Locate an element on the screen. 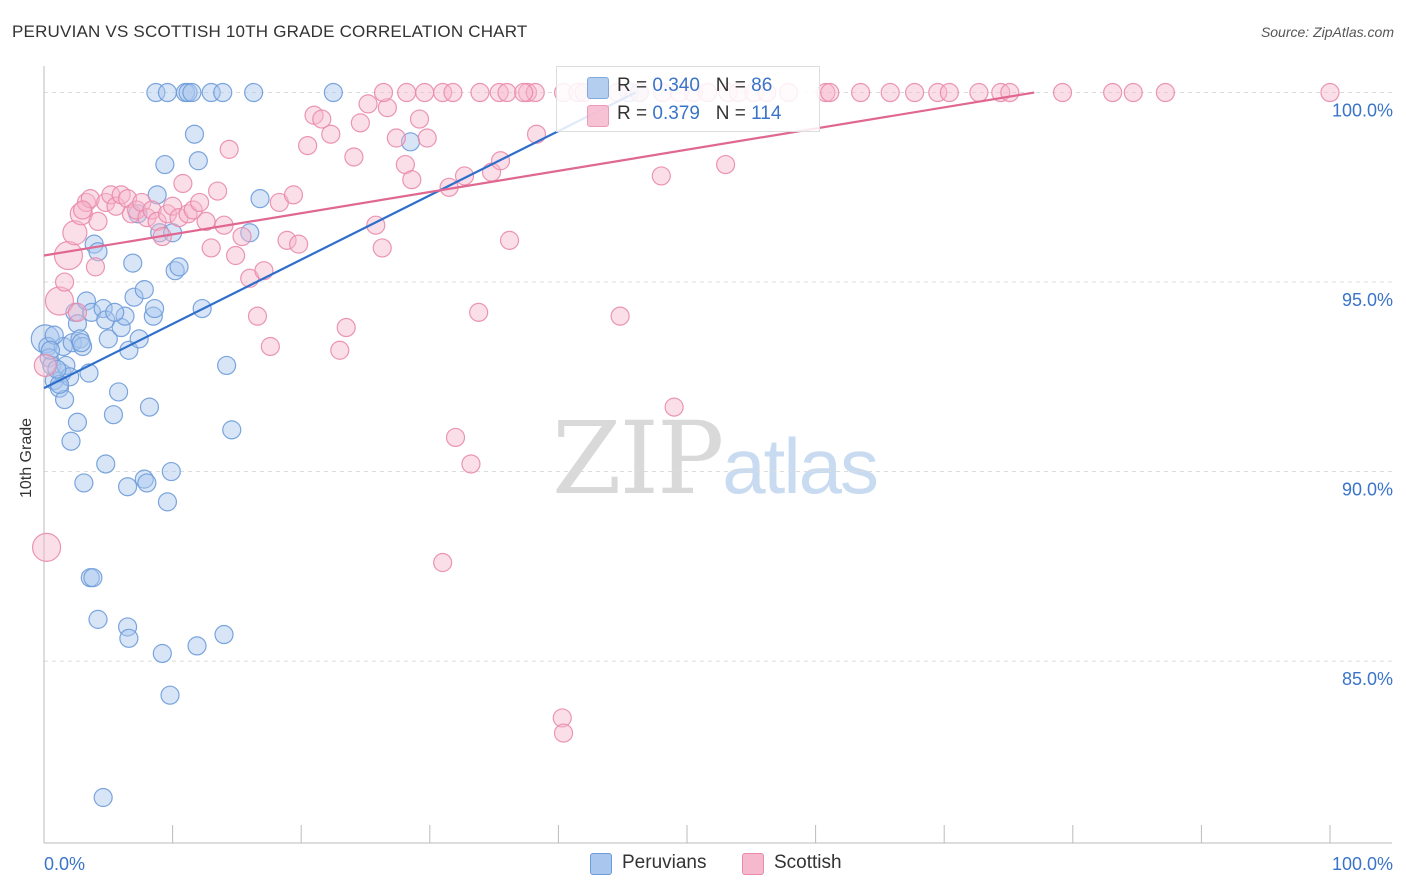 The height and width of the screenshot is (892, 1406). y-tick-label: 85.0% is located at coordinates (1367, 679).